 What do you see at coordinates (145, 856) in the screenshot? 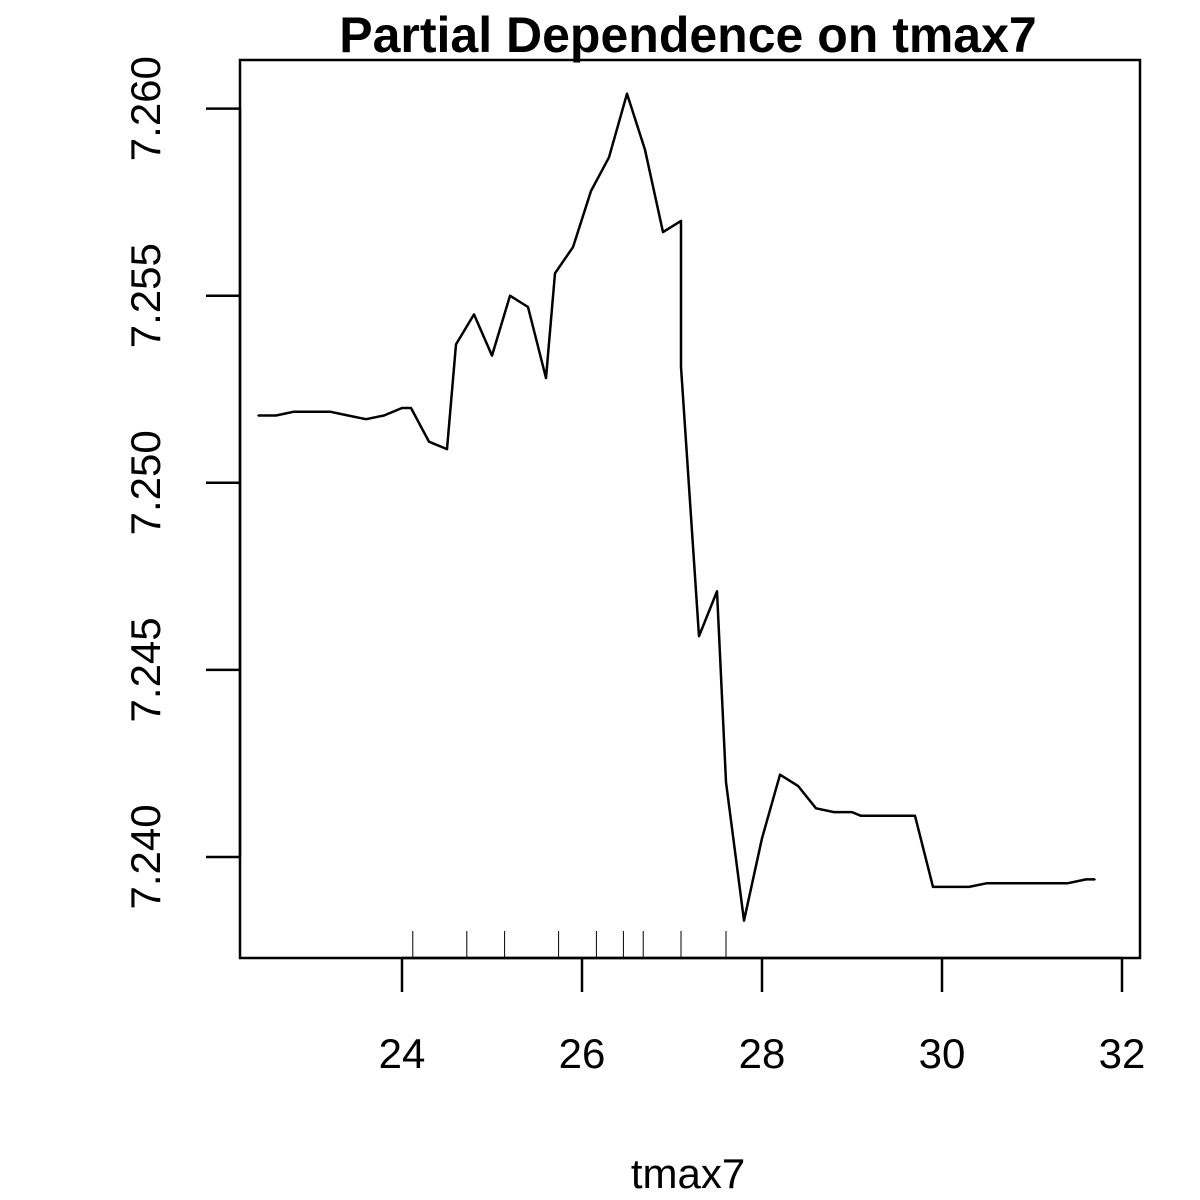
I see `y-tick-label: 7.240` at bounding box center [145, 856].